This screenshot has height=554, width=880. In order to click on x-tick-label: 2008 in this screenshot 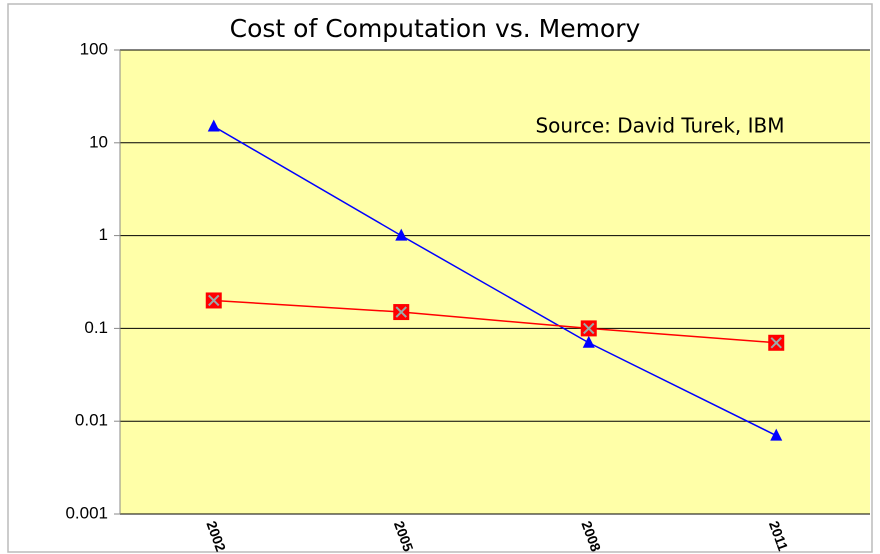, I will do `click(591, 536)`.